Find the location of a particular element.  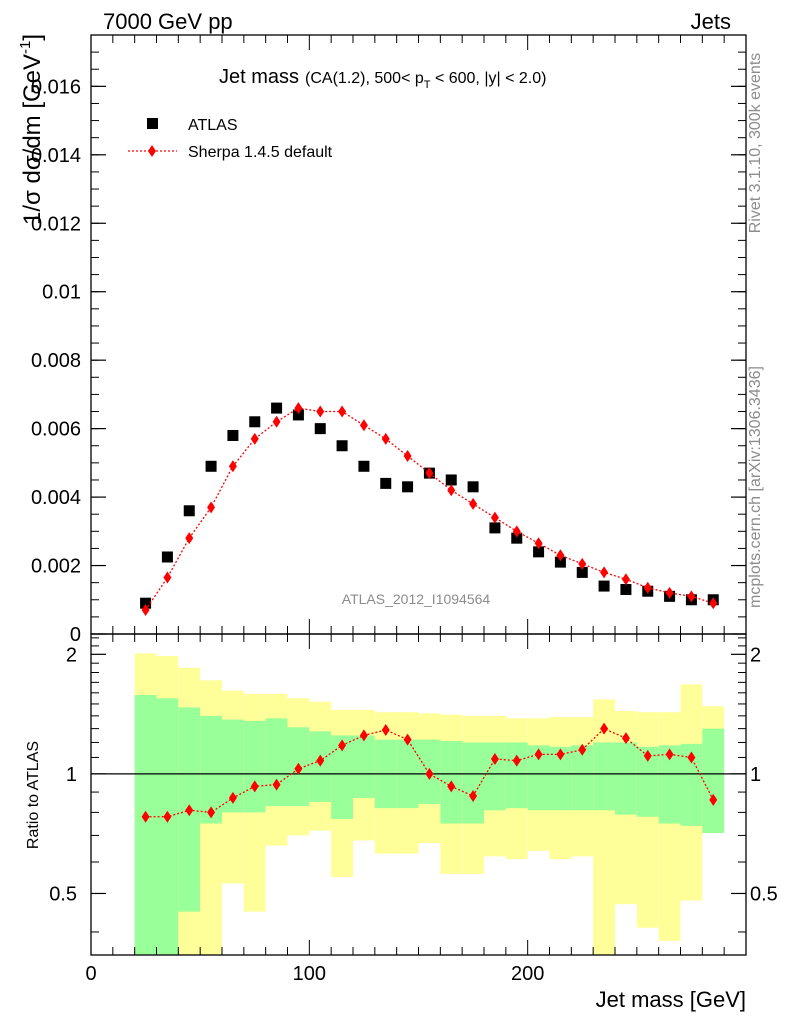

ratio-tick-label-left: 2 is located at coordinates (71, 655).